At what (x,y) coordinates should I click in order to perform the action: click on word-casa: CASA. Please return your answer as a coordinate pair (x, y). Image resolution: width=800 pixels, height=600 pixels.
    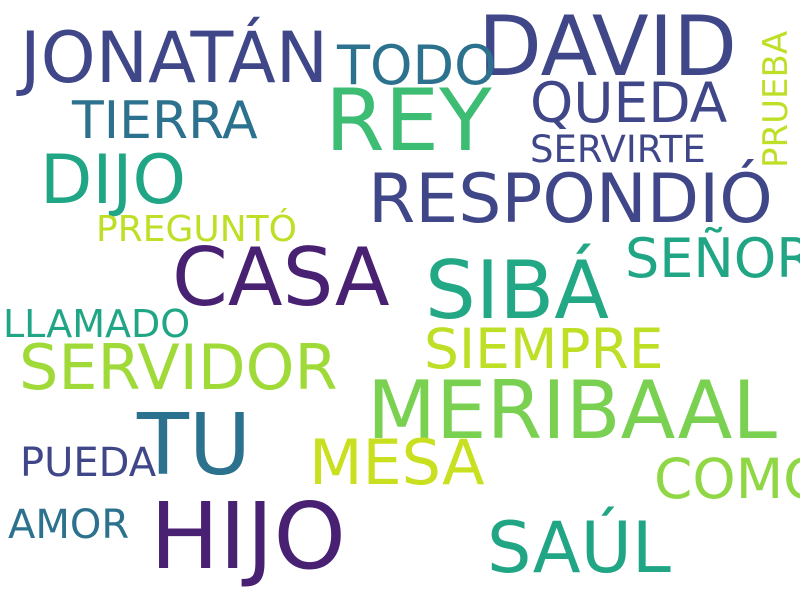
    Looking at the image, I should click on (281, 277).